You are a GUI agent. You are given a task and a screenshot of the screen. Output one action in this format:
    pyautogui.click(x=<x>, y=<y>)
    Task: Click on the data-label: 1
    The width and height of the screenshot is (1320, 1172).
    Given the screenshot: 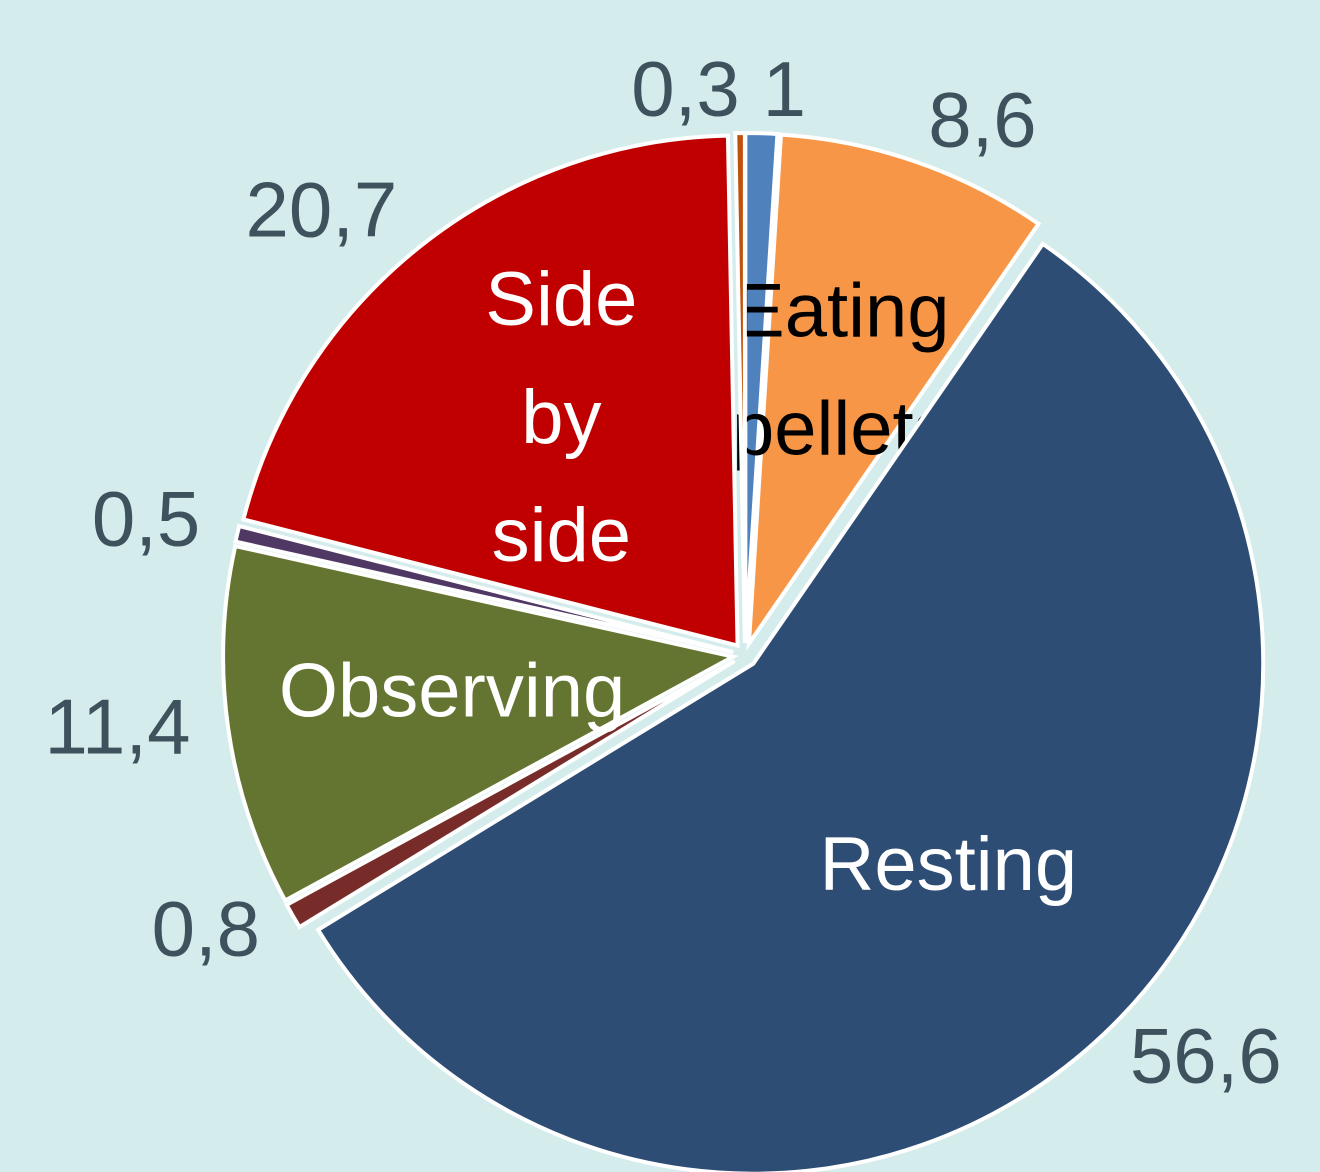 What is the action you would take?
    pyautogui.click(x=784, y=89)
    